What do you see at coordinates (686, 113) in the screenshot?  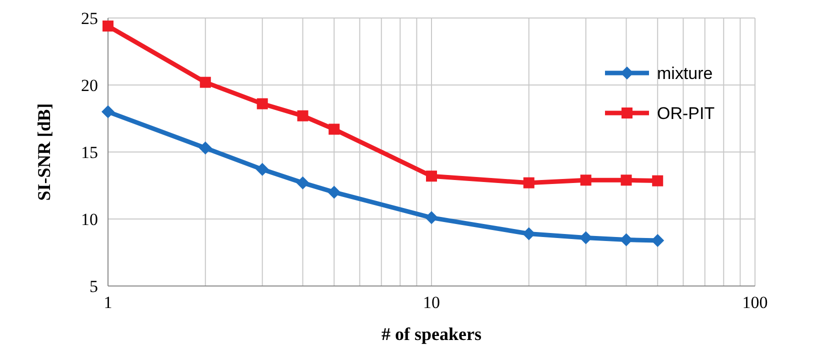 I see `legend-label: OR-PIT` at bounding box center [686, 113].